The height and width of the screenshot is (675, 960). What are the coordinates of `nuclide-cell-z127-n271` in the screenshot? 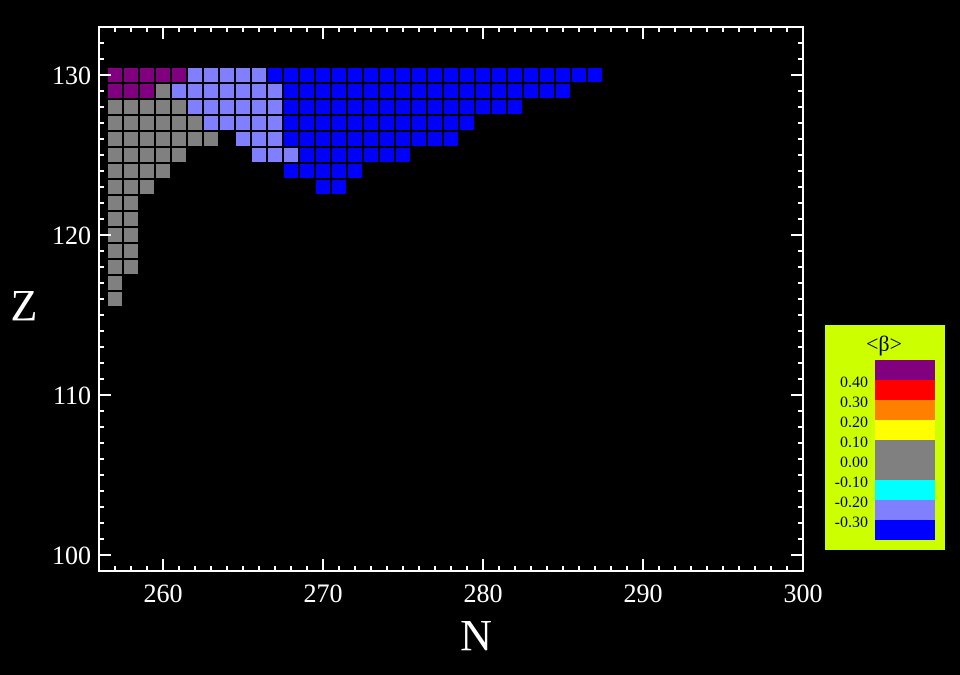 It's located at (339, 123).